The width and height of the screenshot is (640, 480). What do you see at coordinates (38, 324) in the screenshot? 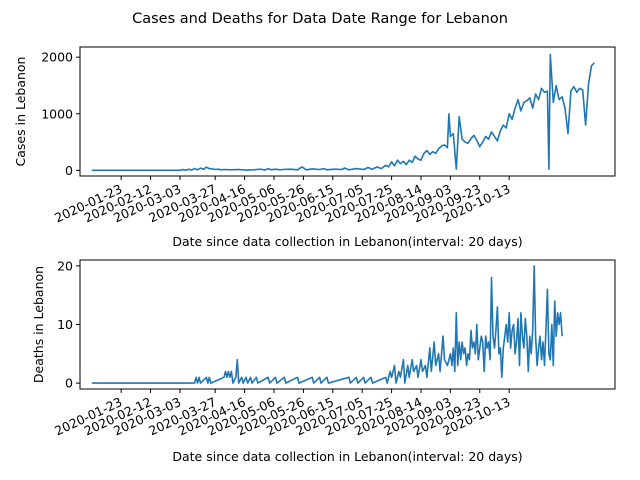
I see `deaths-y-axis-label: Deaths in Lebanon` at bounding box center [38, 324].